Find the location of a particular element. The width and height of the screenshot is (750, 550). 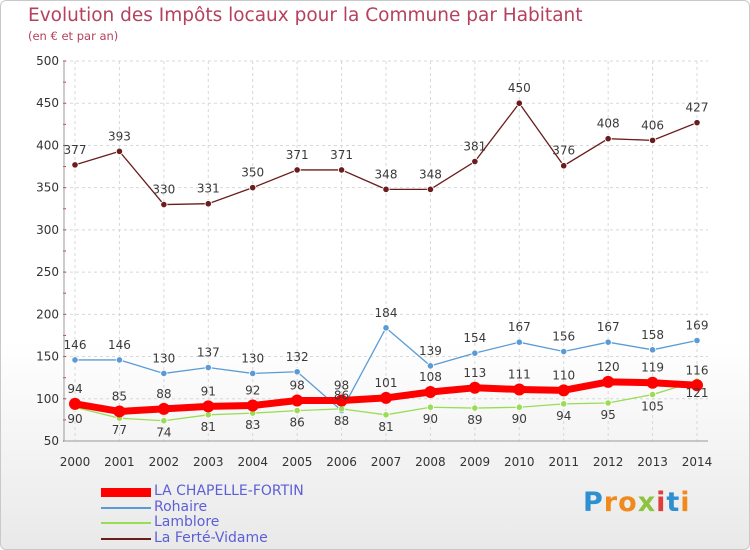

data-label-rohaire: 139 is located at coordinates (430, 351).